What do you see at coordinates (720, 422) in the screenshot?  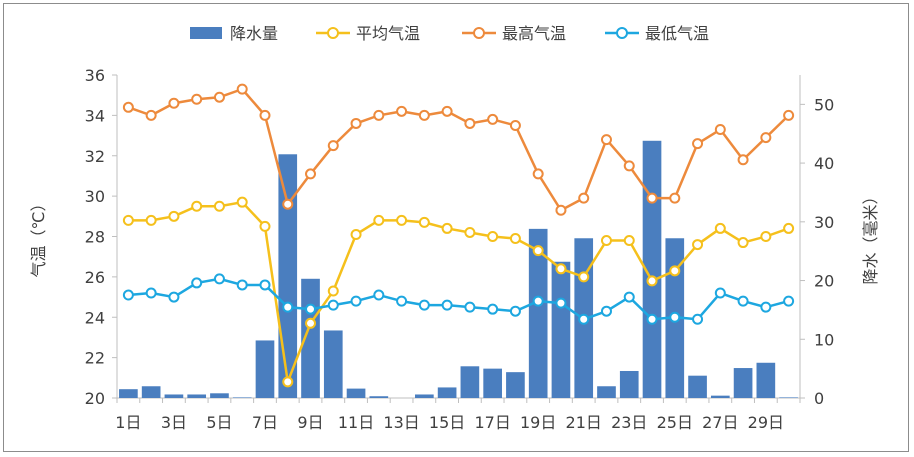 I see `x-tick-label: 27日` at bounding box center [720, 422].